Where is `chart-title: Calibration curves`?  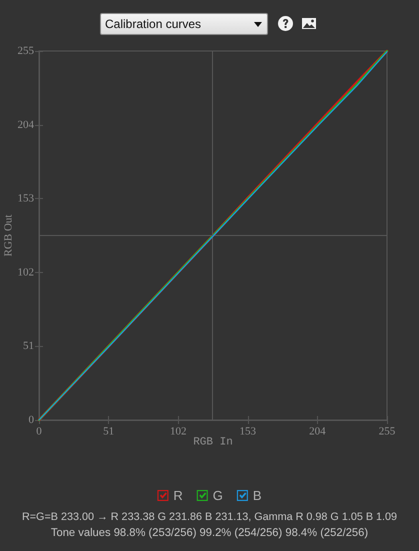 chart-title: Calibration curves is located at coordinates (153, 24).